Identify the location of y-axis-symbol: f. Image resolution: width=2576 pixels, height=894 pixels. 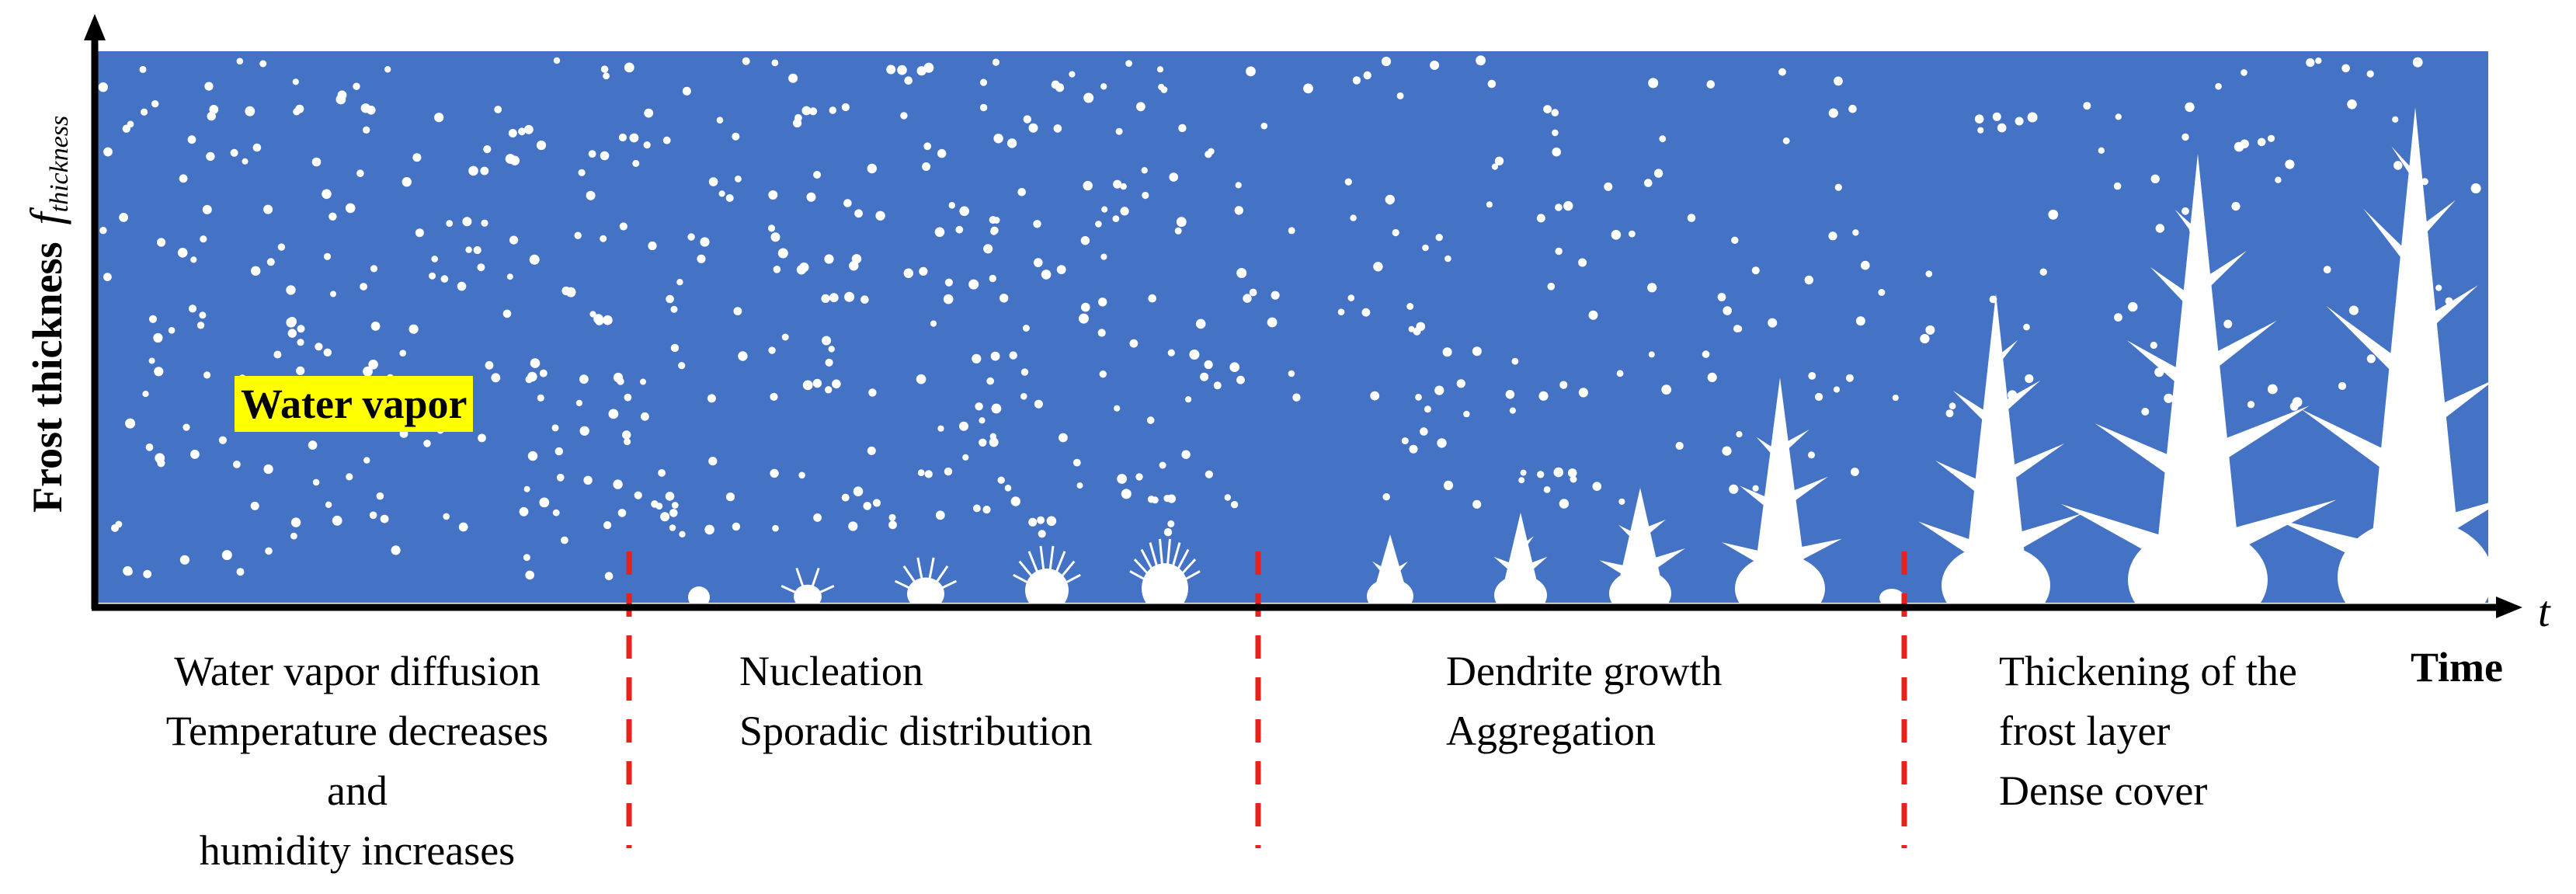
(46, 218).